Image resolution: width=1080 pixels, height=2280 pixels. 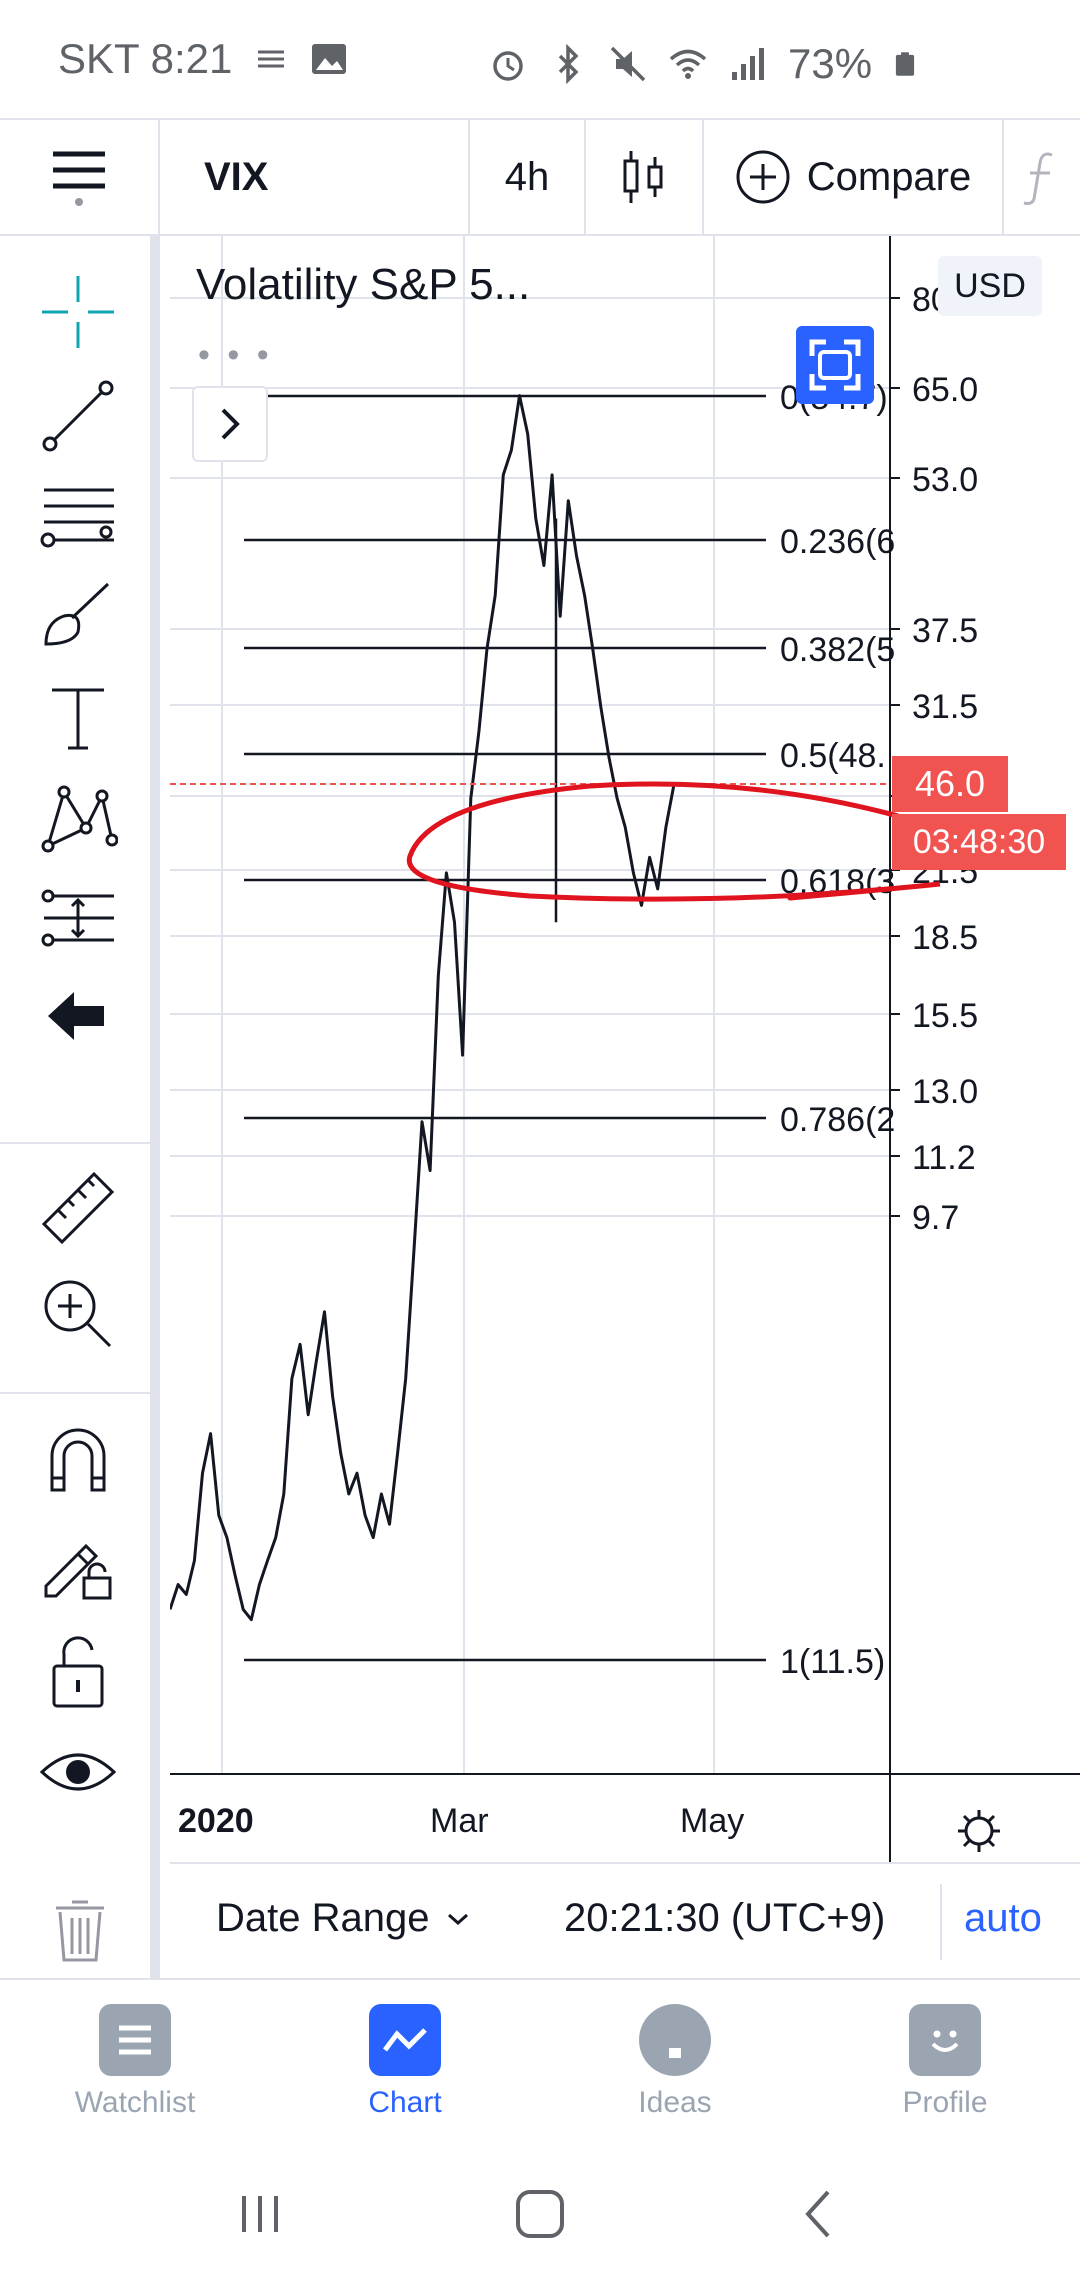 I want to click on nav-ideas-label: Ideas, so click(x=675, y=2102).